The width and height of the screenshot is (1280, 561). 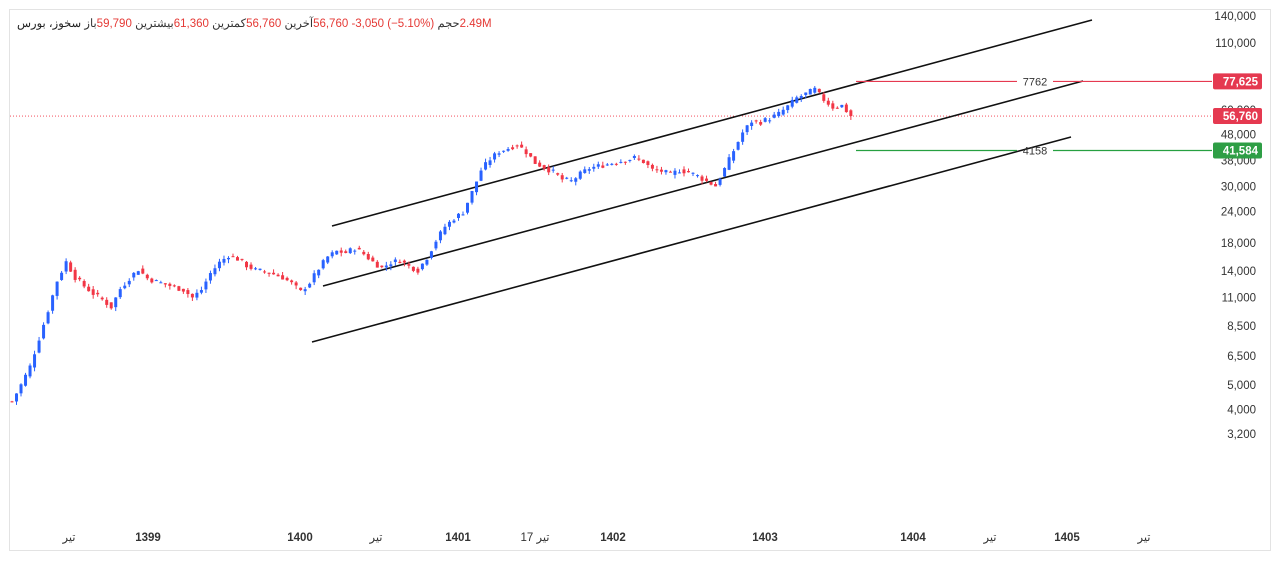 I want to click on x-tick-label: 1400, so click(x=300, y=538).